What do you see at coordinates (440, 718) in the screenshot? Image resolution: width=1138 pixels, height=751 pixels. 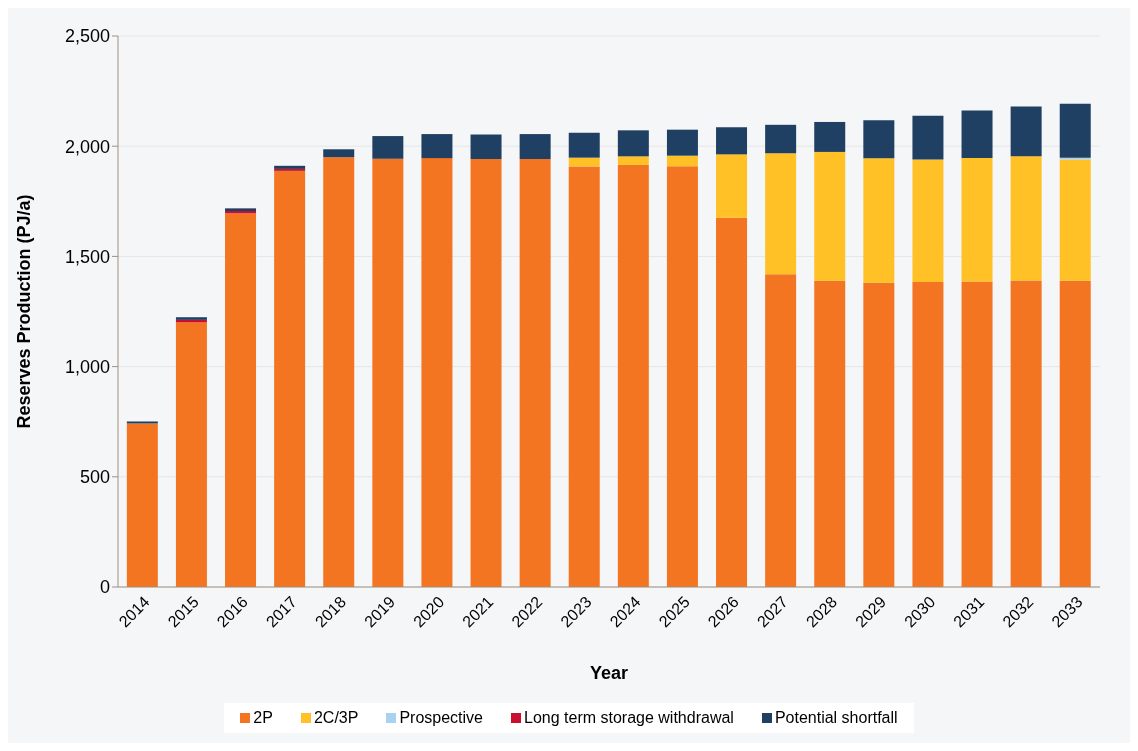 I see `legend-label: Prospective` at bounding box center [440, 718].